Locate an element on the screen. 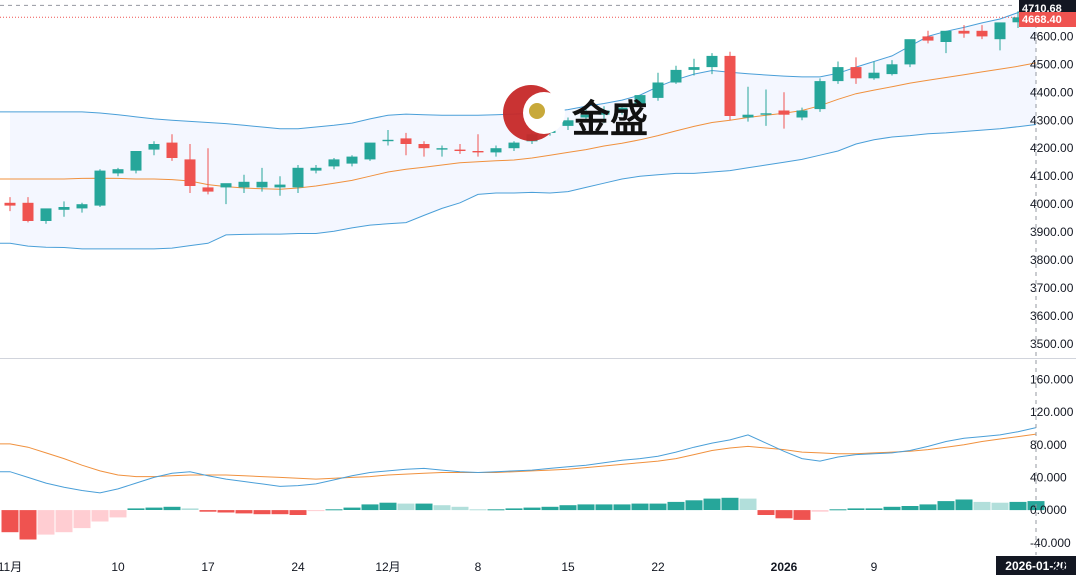 The height and width of the screenshot is (575, 1076). macd-tick-label: 80.000 is located at coordinates (1048, 445).